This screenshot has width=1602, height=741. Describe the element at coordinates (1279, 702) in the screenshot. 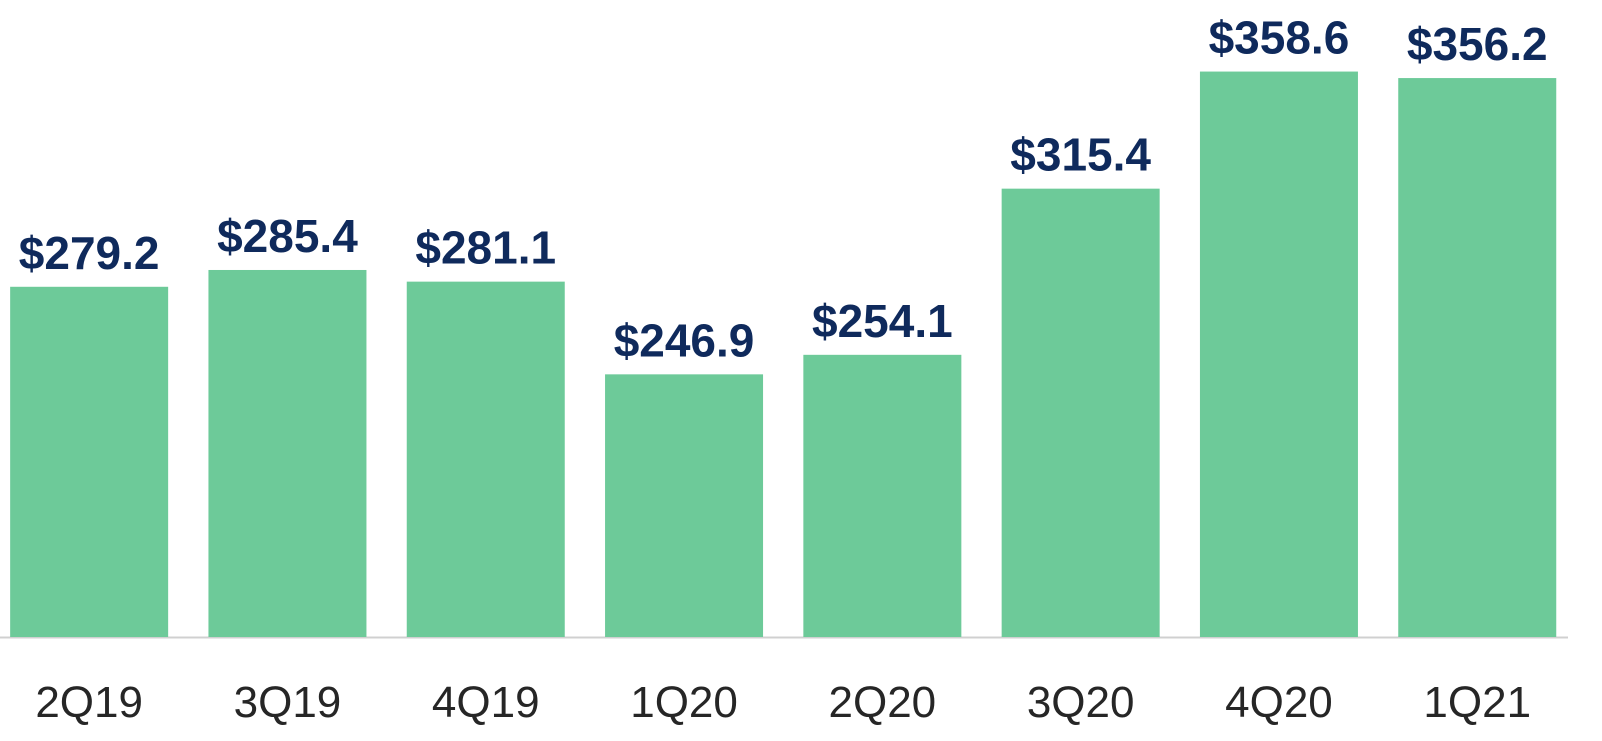

I see `x-tick-label: 4Q20` at that location.